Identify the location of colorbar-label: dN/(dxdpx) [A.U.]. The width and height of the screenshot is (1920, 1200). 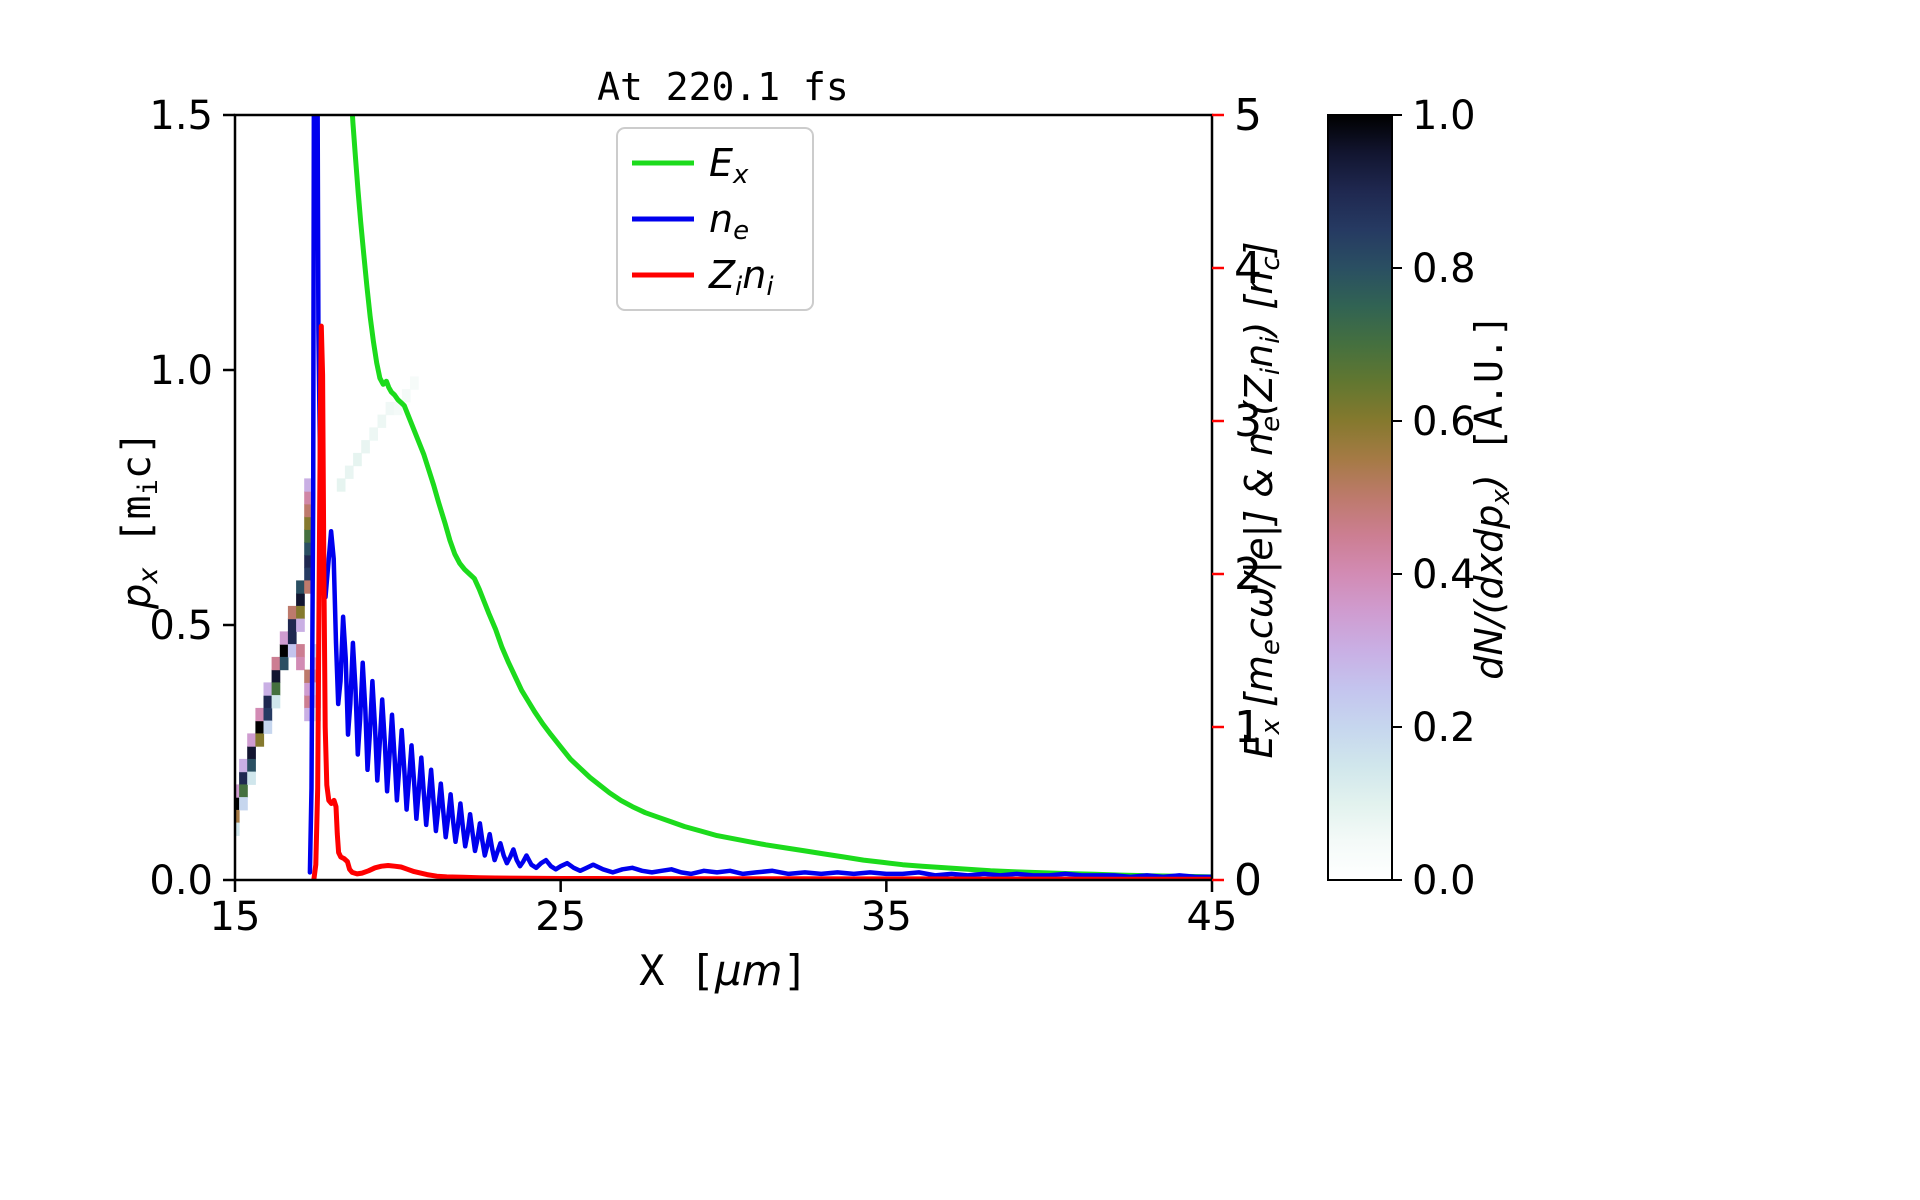
(1491, 496).